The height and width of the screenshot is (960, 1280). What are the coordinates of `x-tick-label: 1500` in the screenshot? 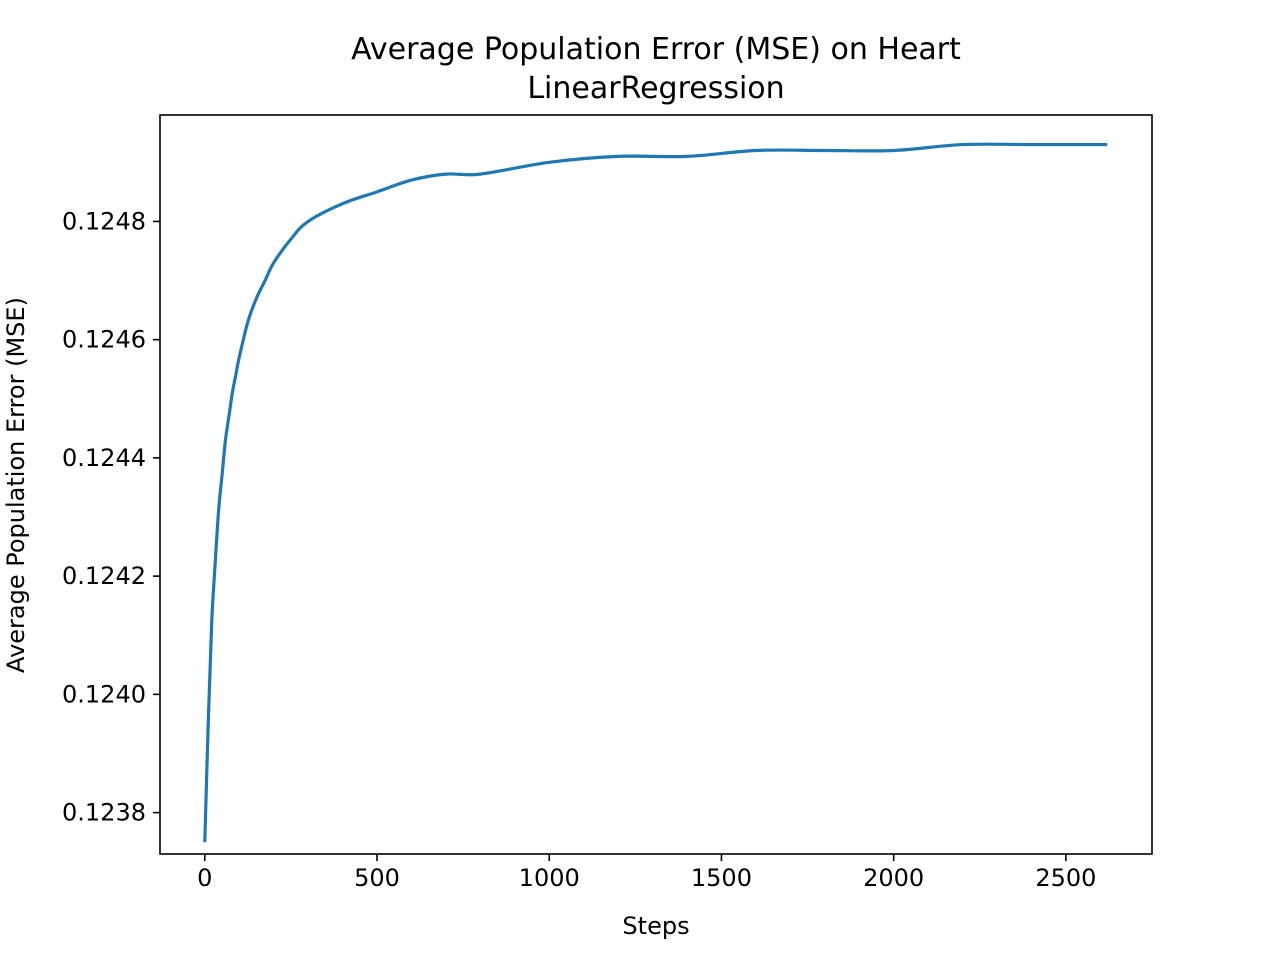 It's located at (721, 878).